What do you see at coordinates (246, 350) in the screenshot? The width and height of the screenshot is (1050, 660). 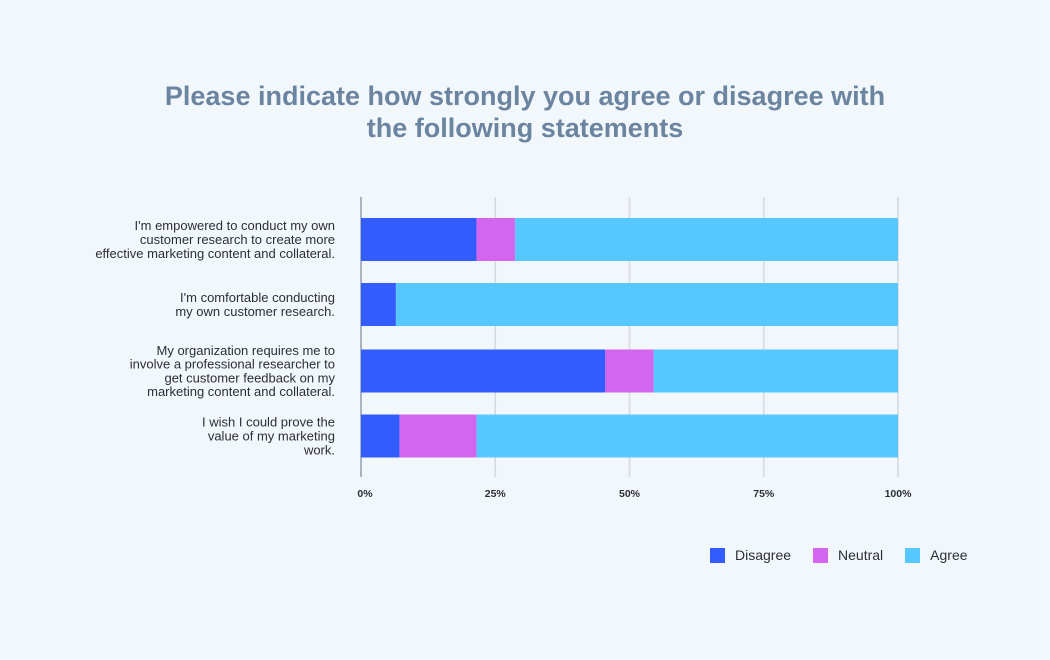 I see `category-label-line: My organization requires me to` at bounding box center [246, 350].